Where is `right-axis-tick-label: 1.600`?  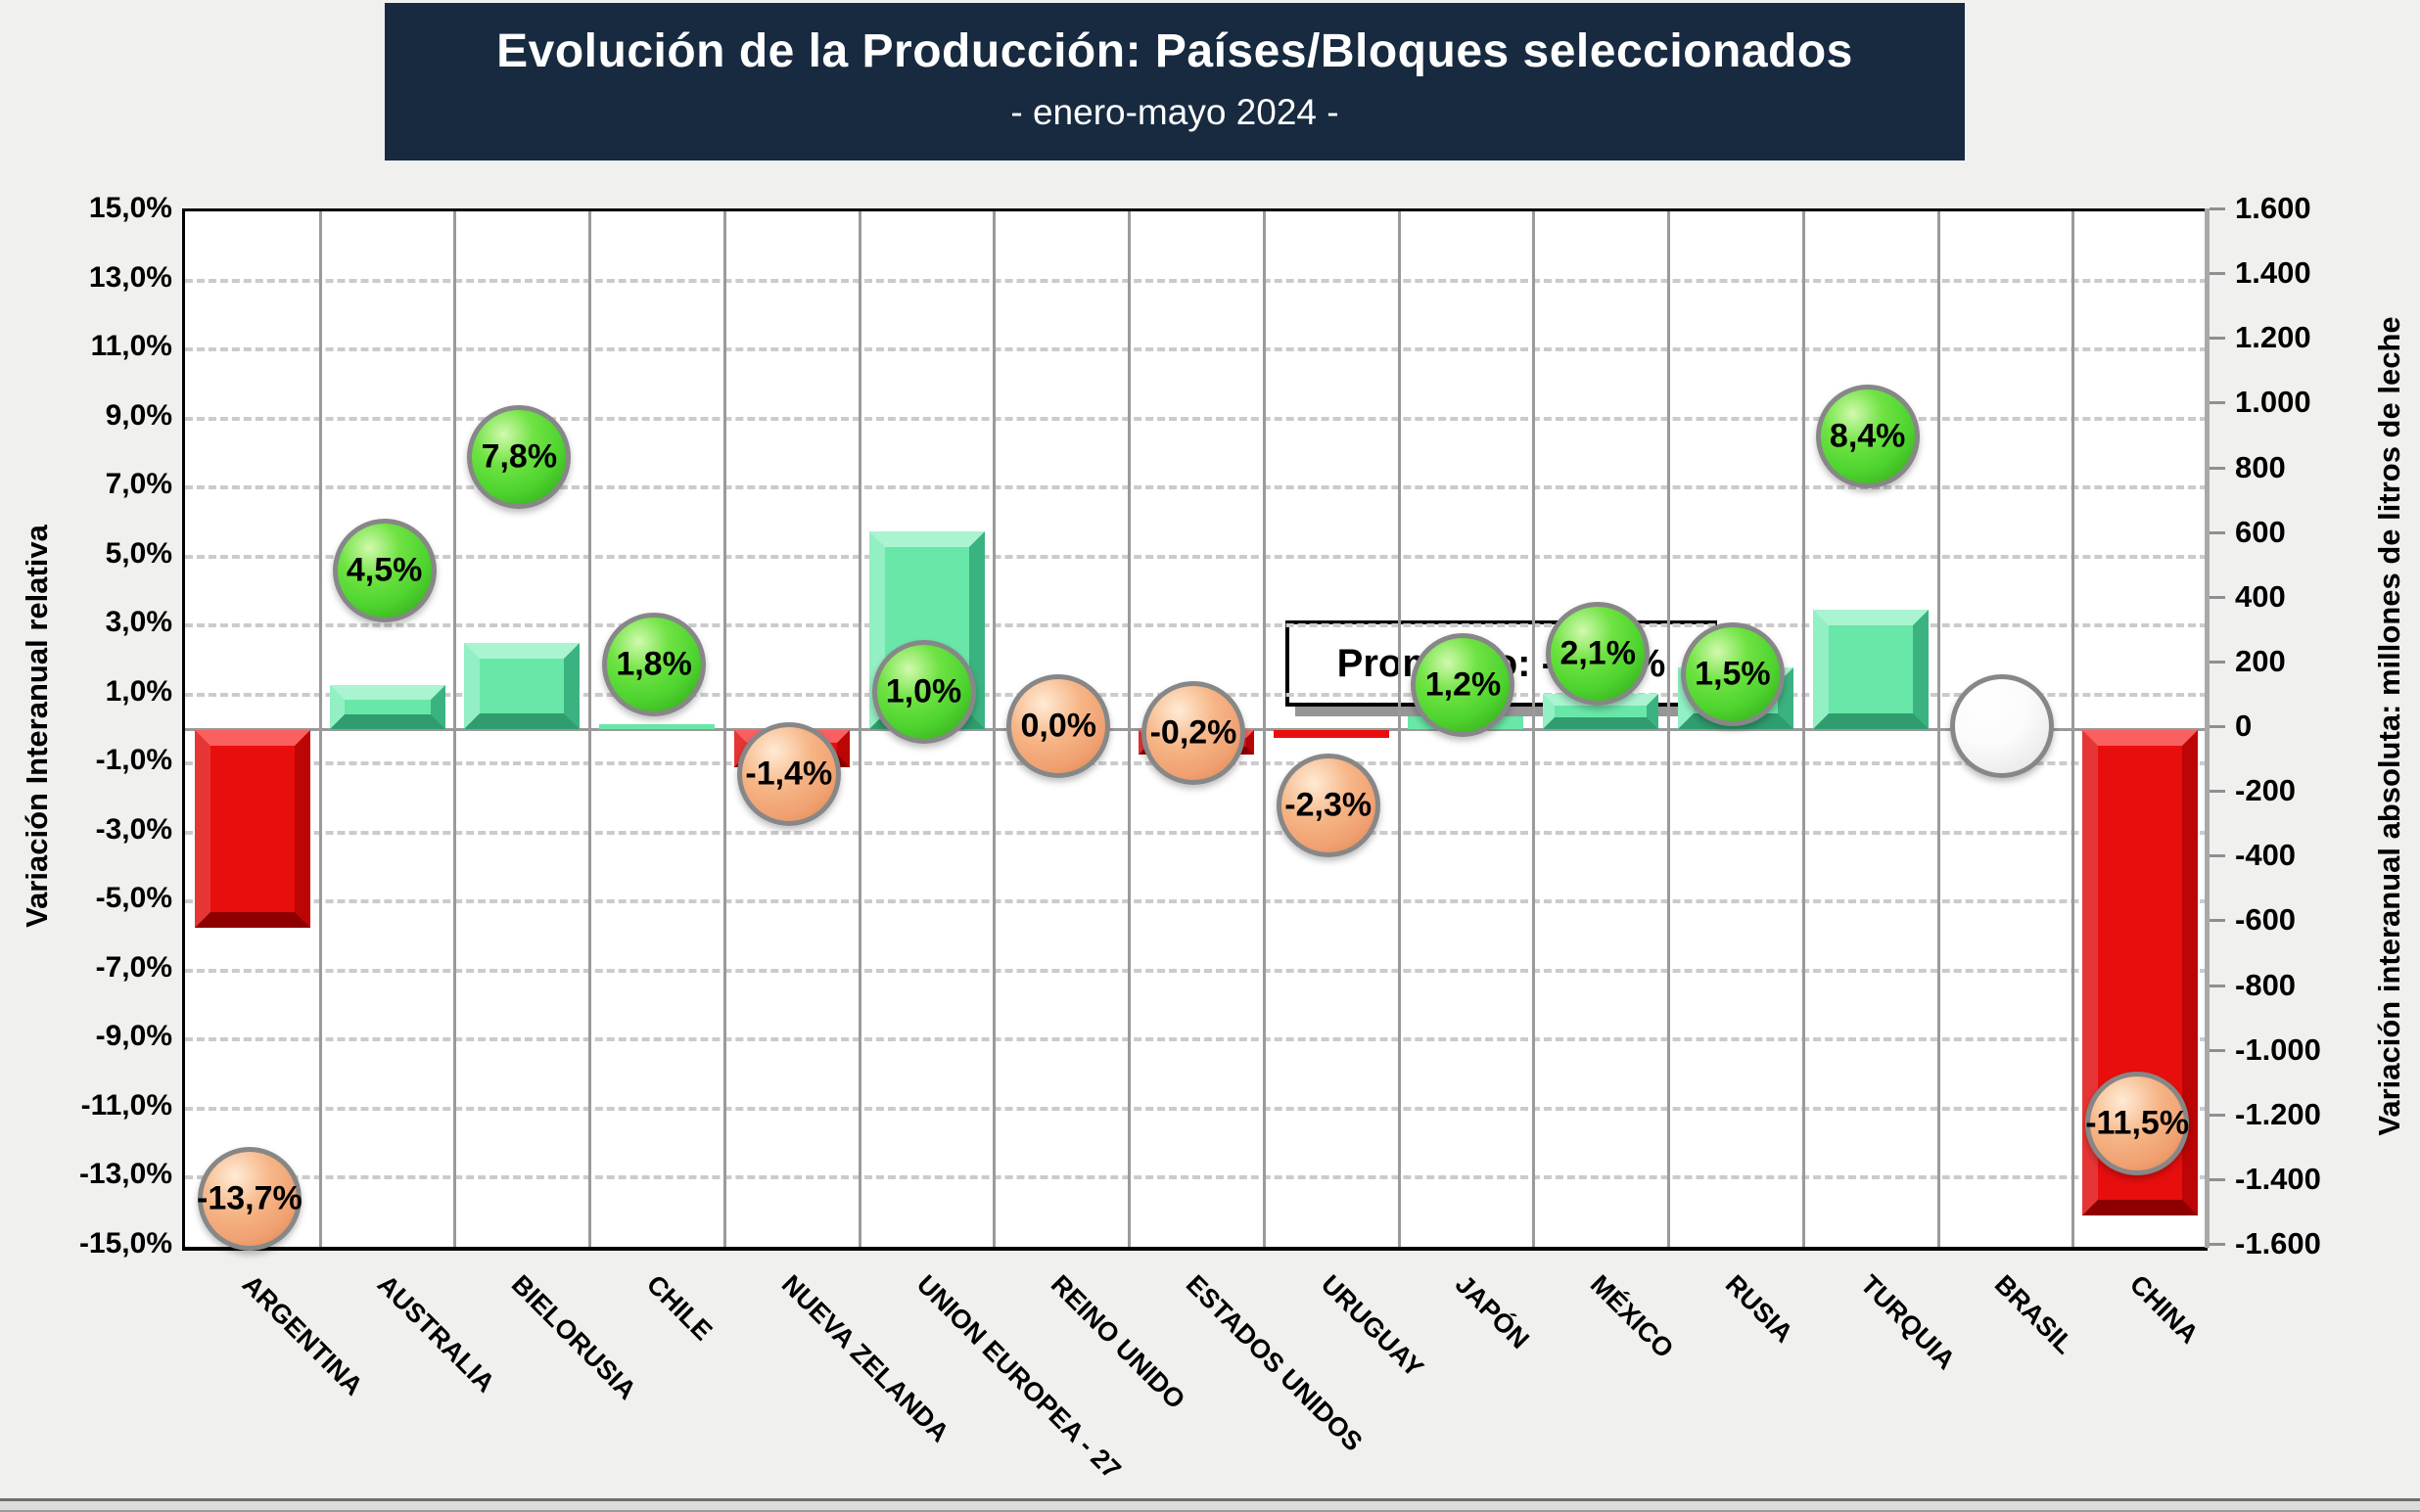 right-axis-tick-label: 1.600 is located at coordinates (2273, 208).